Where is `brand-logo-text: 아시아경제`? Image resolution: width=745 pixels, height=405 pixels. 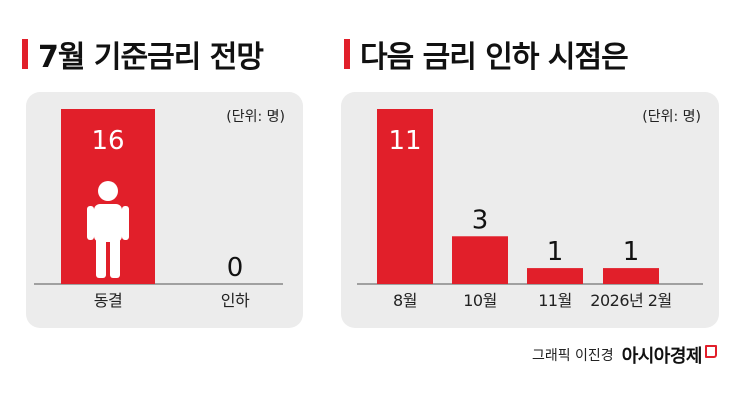 brand-logo-text: 아시아경제 is located at coordinates (662, 356).